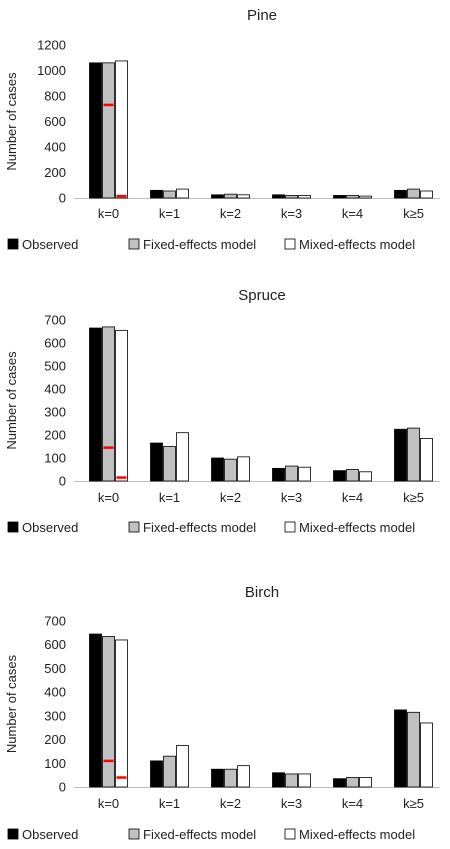  What do you see at coordinates (55, 320) in the screenshot?
I see `y-tick-label: 700` at bounding box center [55, 320].